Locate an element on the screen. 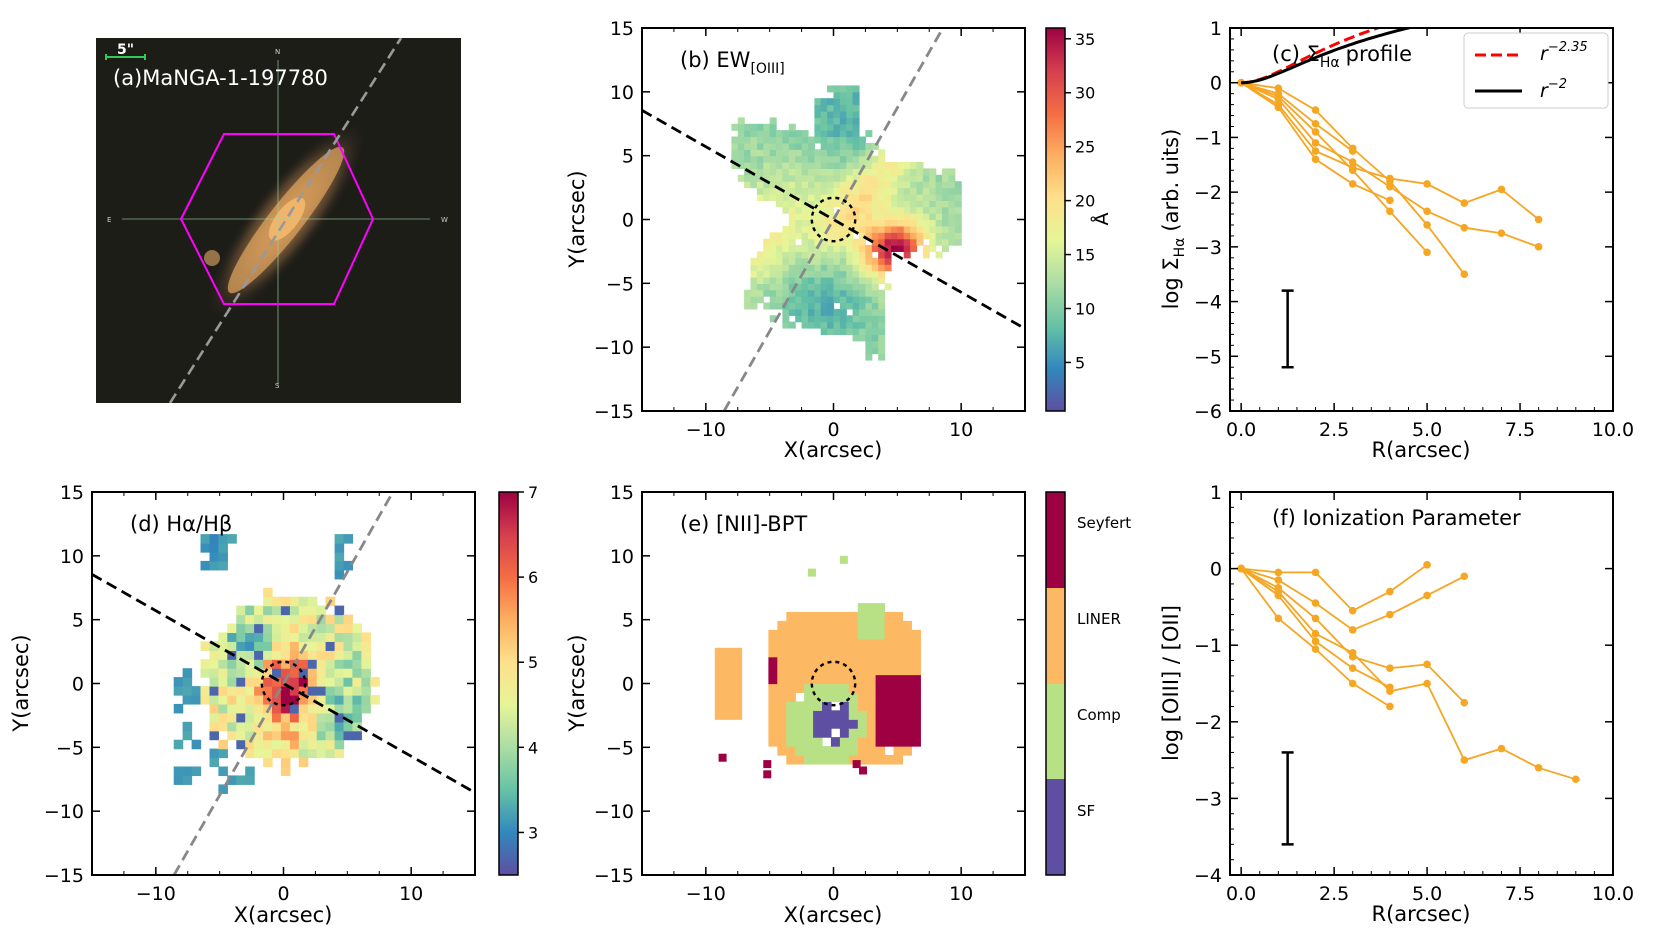 The width and height of the screenshot is (1661, 934). y-tick-label: −10 is located at coordinates (614, 348).